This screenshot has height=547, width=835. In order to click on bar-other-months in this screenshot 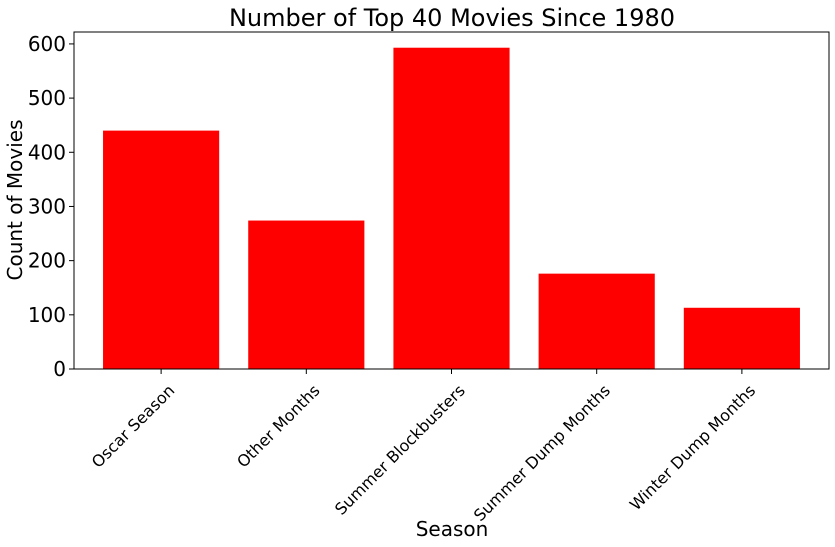, I will do `click(306, 294)`.